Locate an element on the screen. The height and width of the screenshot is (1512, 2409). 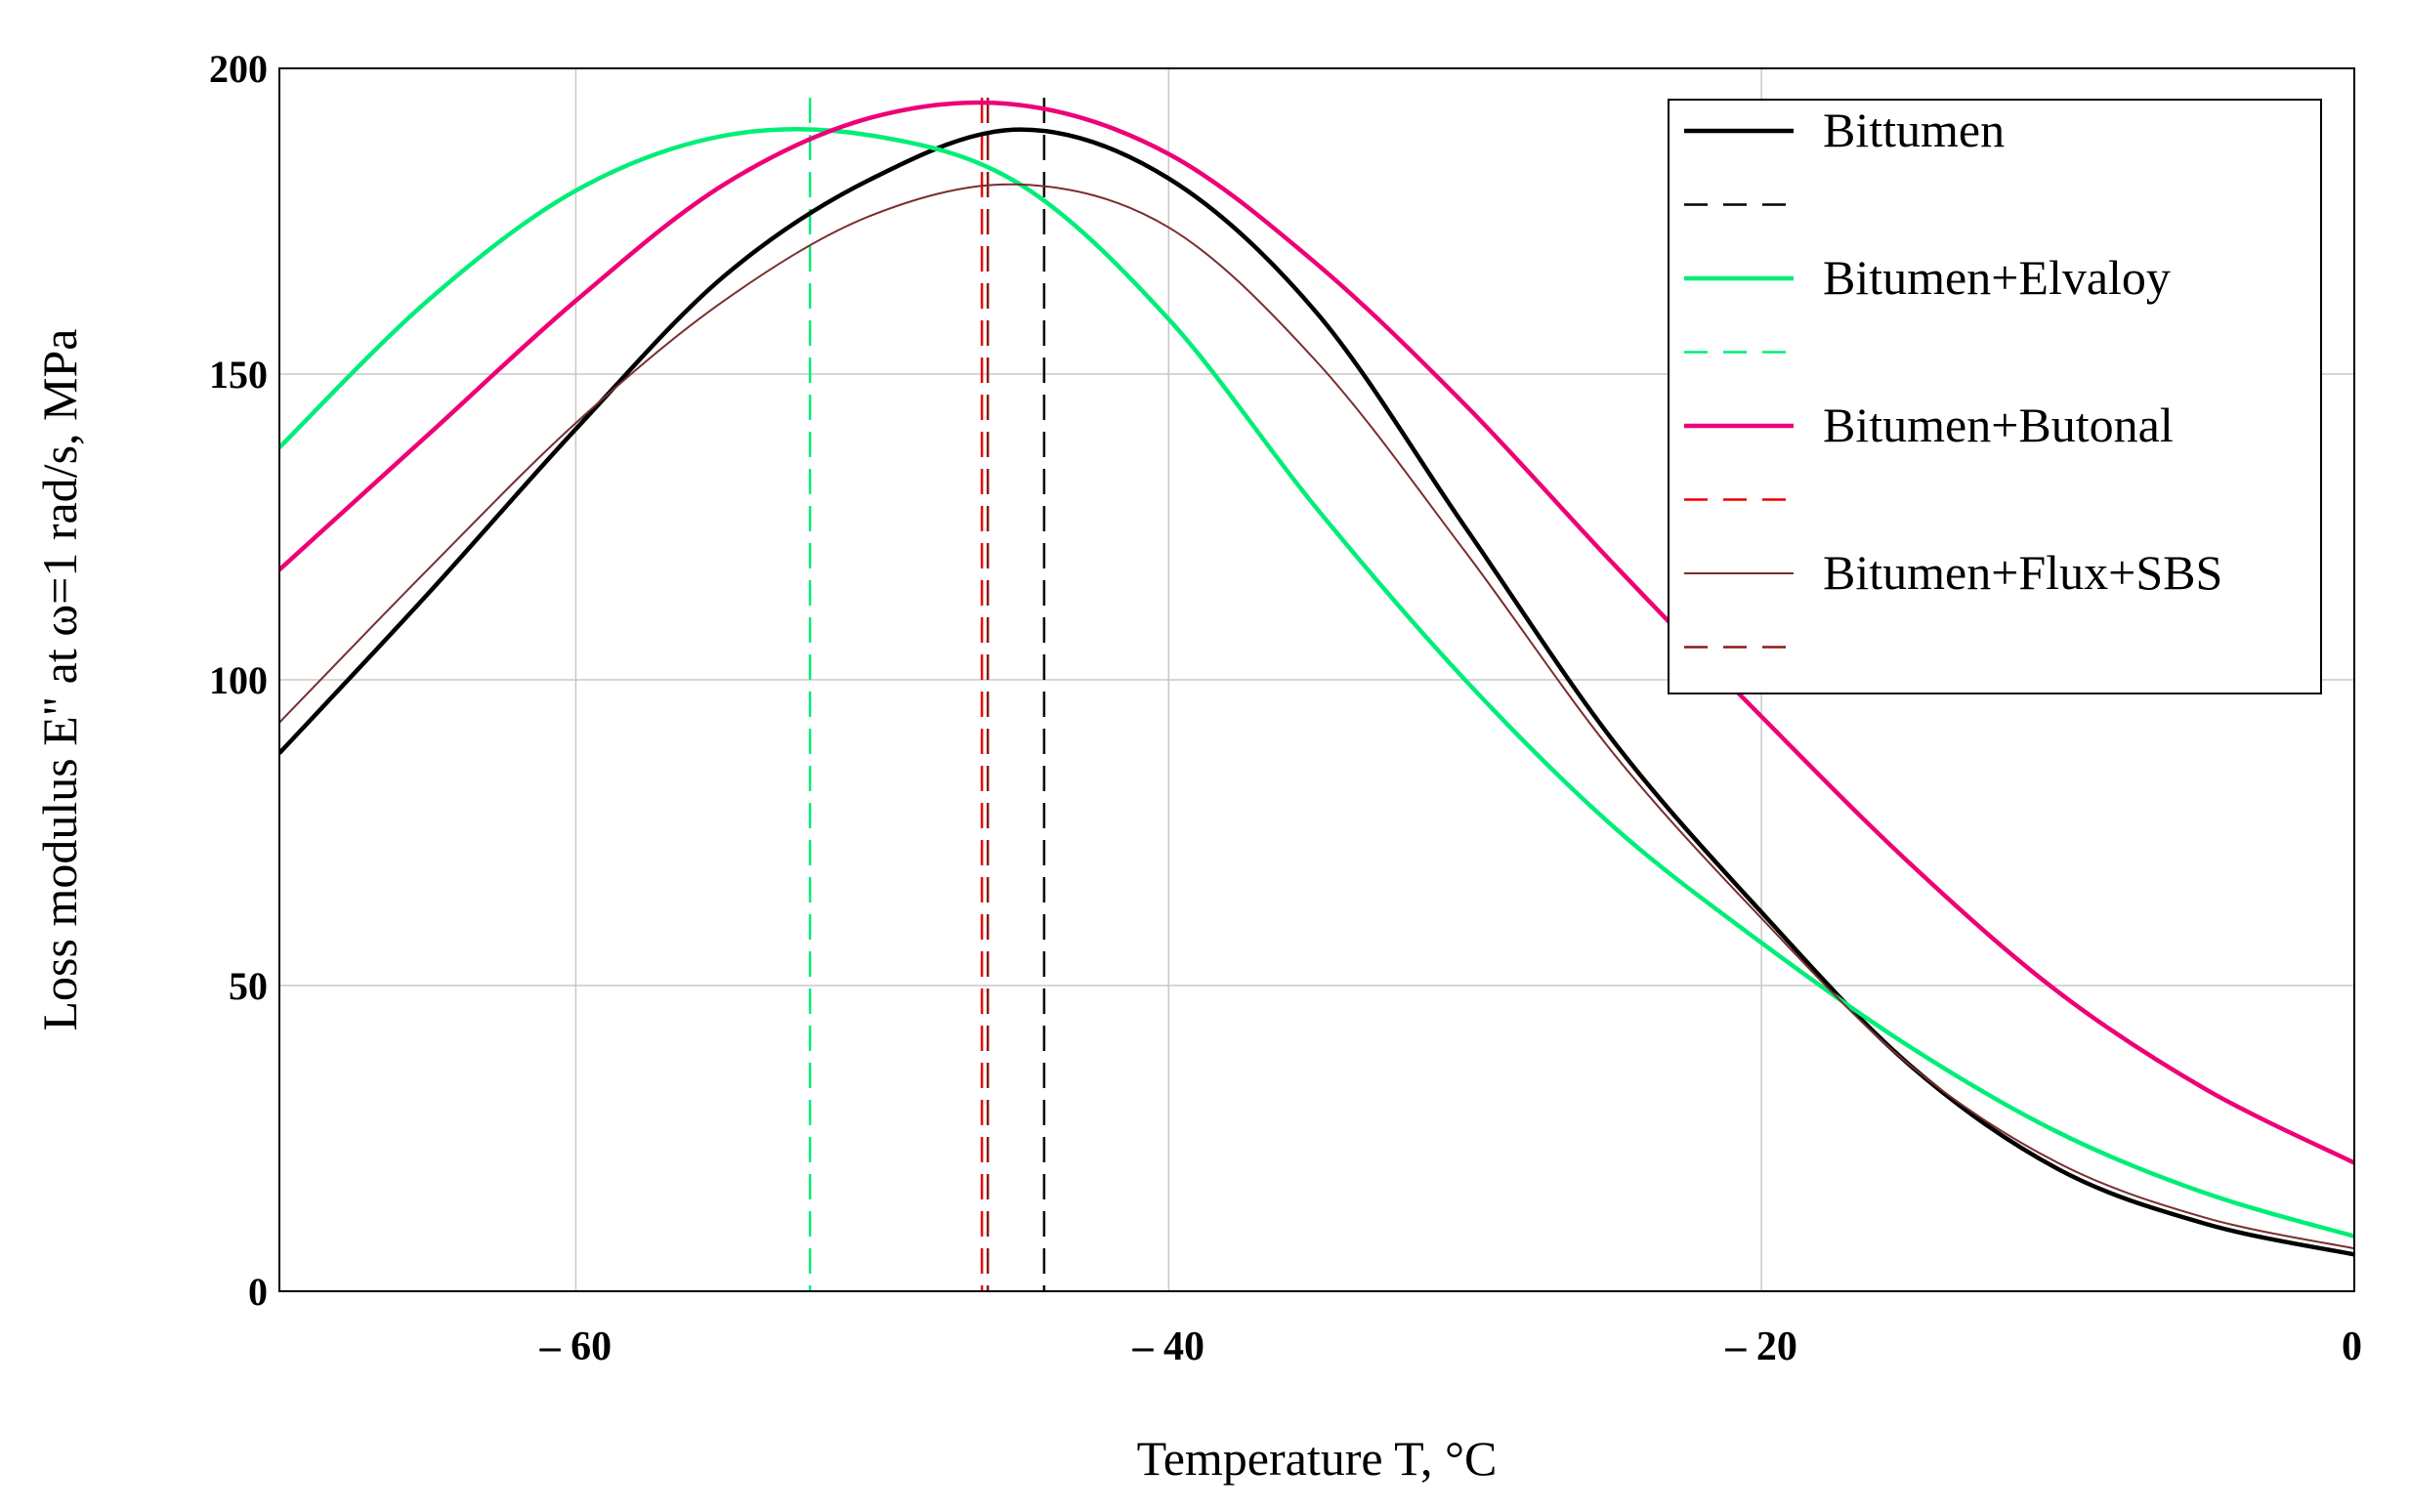
legend-box is located at coordinates (1995, 396).